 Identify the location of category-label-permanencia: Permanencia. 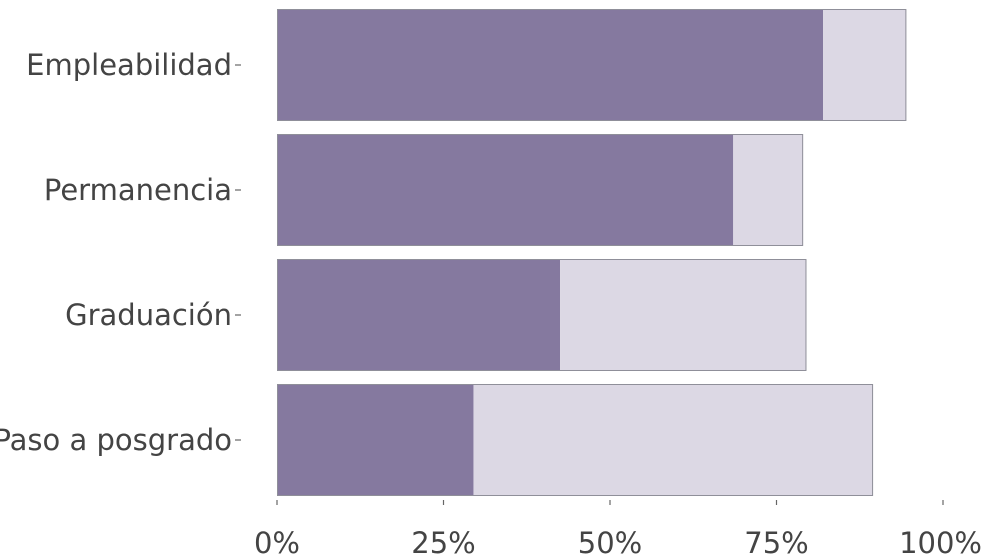
(138, 190).